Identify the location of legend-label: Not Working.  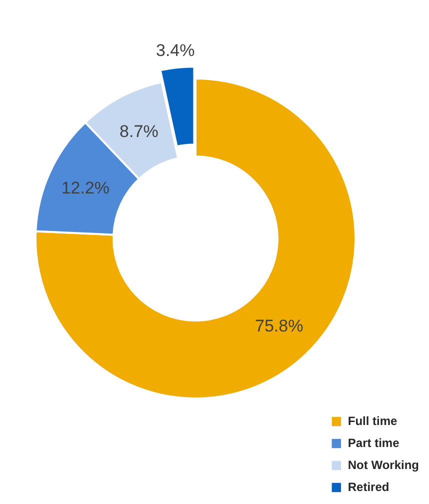
(383, 465).